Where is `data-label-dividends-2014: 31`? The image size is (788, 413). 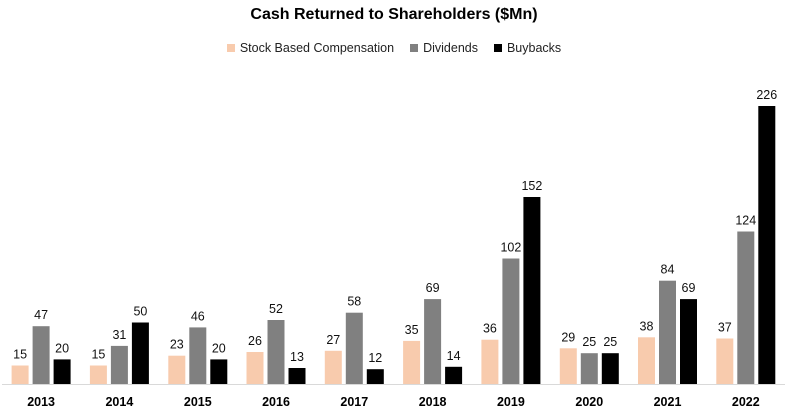 data-label-dividends-2014: 31 is located at coordinates (119, 335).